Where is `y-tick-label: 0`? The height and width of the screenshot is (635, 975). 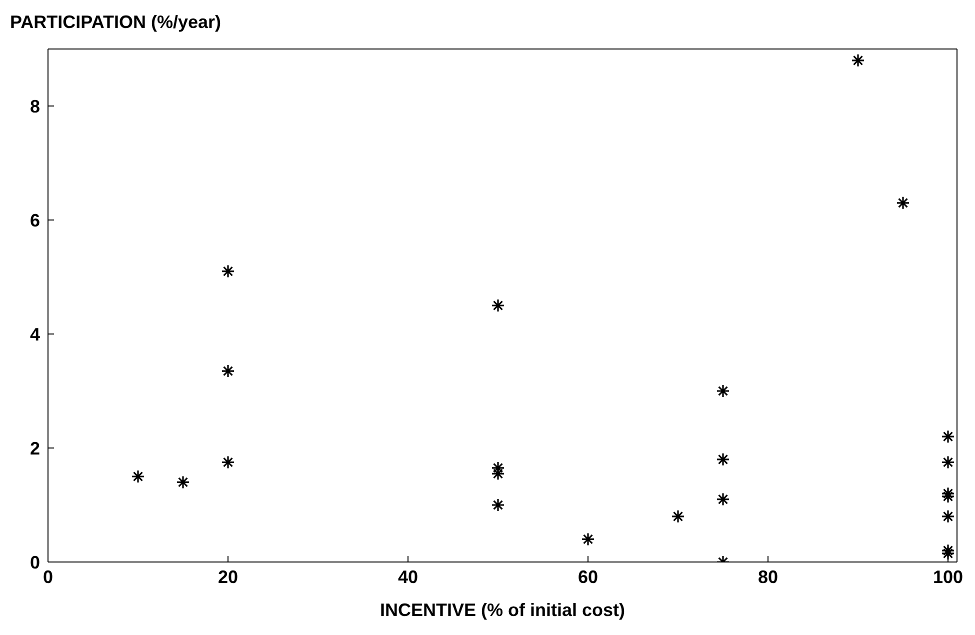
y-tick-label: 0 is located at coordinates (35, 562).